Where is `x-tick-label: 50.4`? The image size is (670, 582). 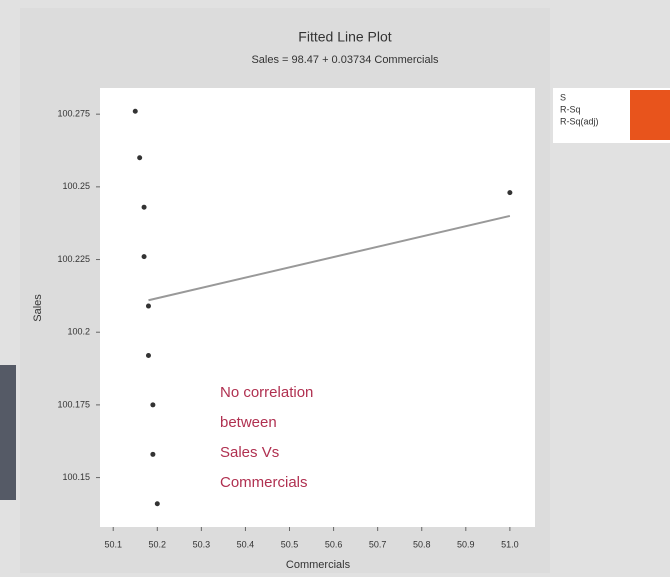
x-tick-label: 50.4 is located at coordinates (246, 544).